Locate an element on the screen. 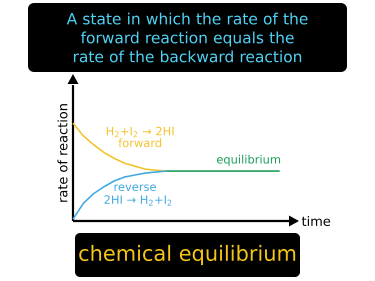  series-label: equilibrium is located at coordinates (248, 160).